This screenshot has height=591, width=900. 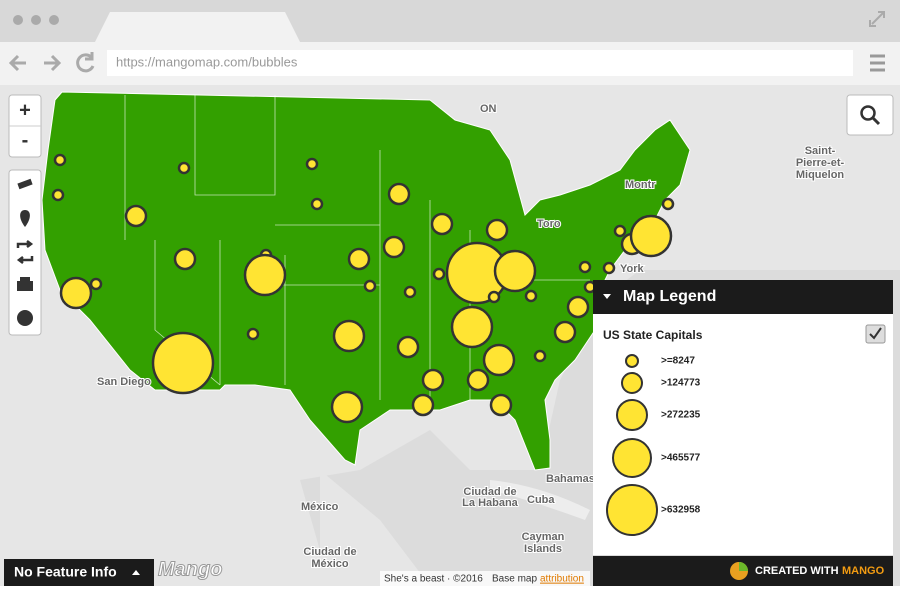 What do you see at coordinates (25, 140) in the screenshot?
I see `zoom-out: -` at bounding box center [25, 140].